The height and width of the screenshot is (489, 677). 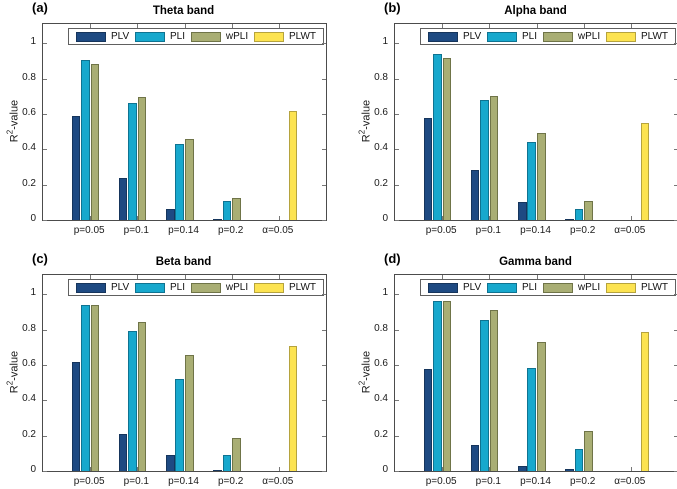 What do you see at coordinates (33, 293) in the screenshot?
I see `y-tick-label: 1` at bounding box center [33, 293].